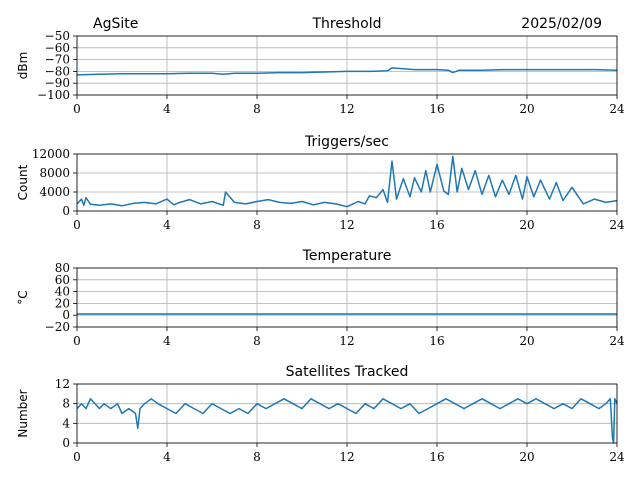  I want to click on threshold-series-line, so click(347, 71).